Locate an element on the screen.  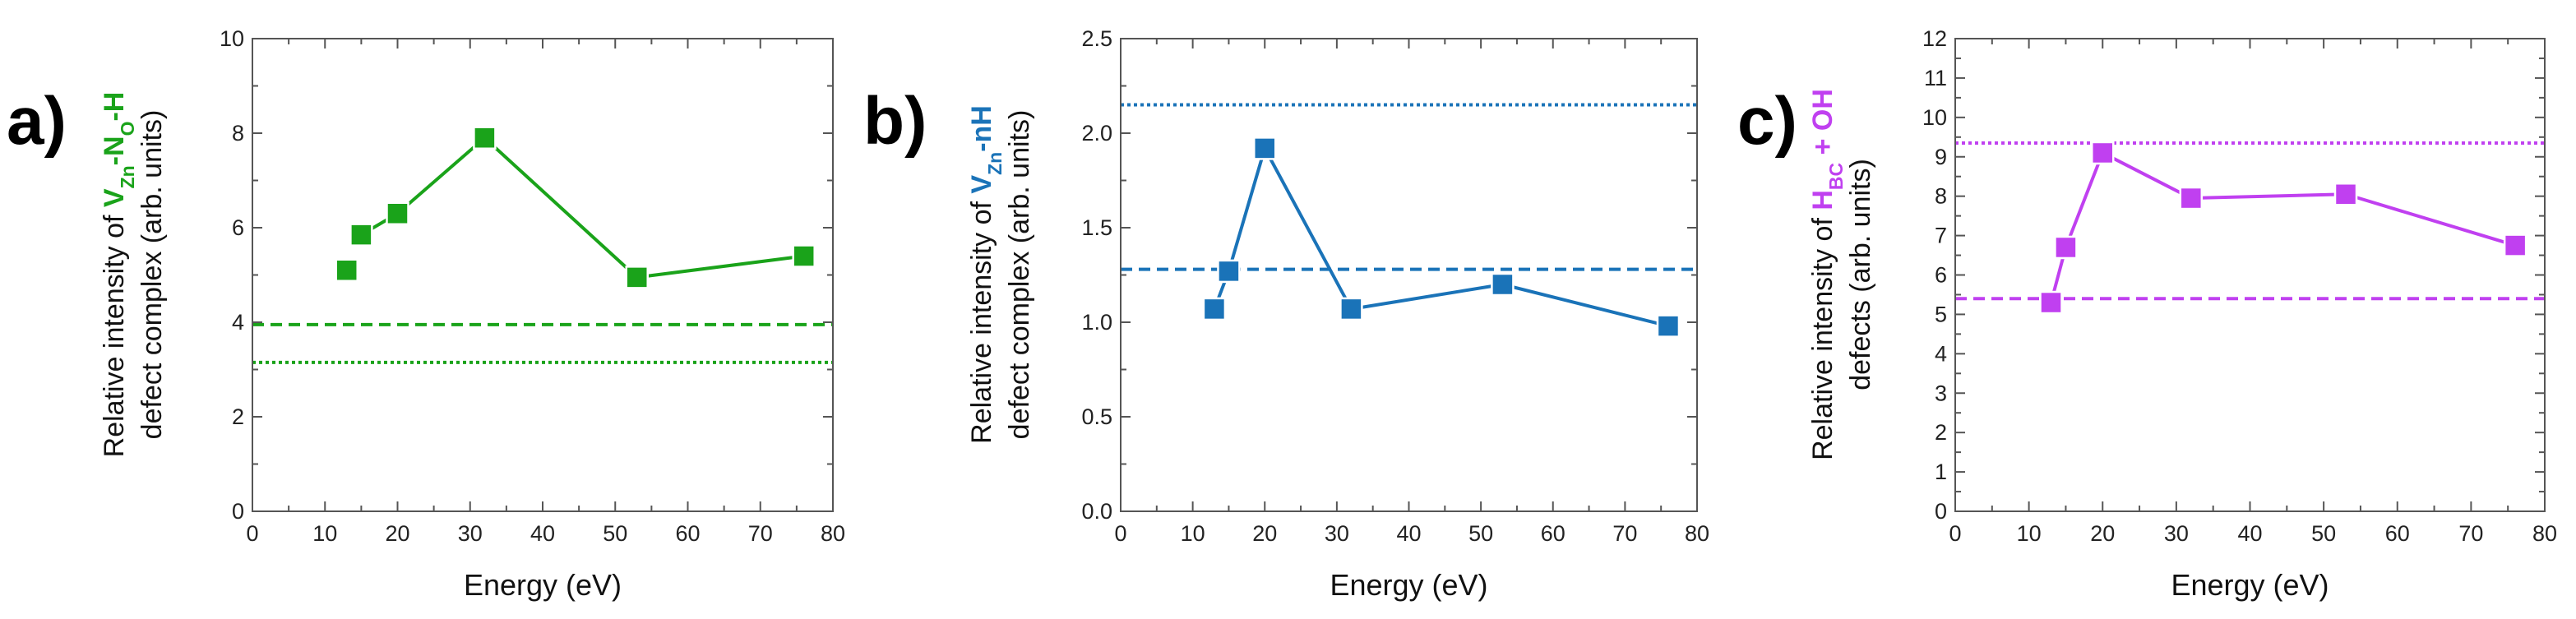
y-axis-label-line2: defects (arb. units) is located at coordinates (1860, 274).